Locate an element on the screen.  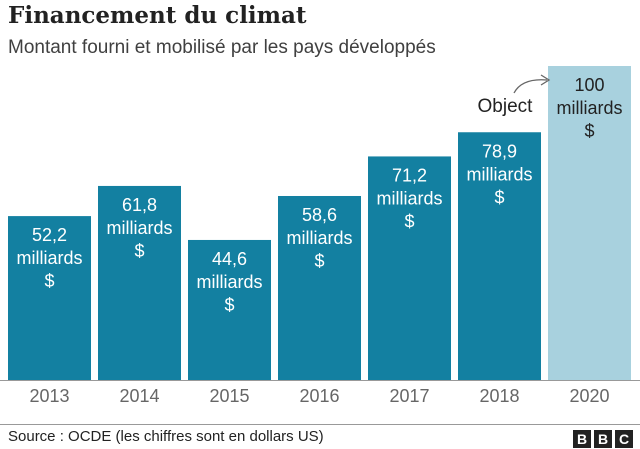
x-tick-label: 2013 is located at coordinates (49, 396).